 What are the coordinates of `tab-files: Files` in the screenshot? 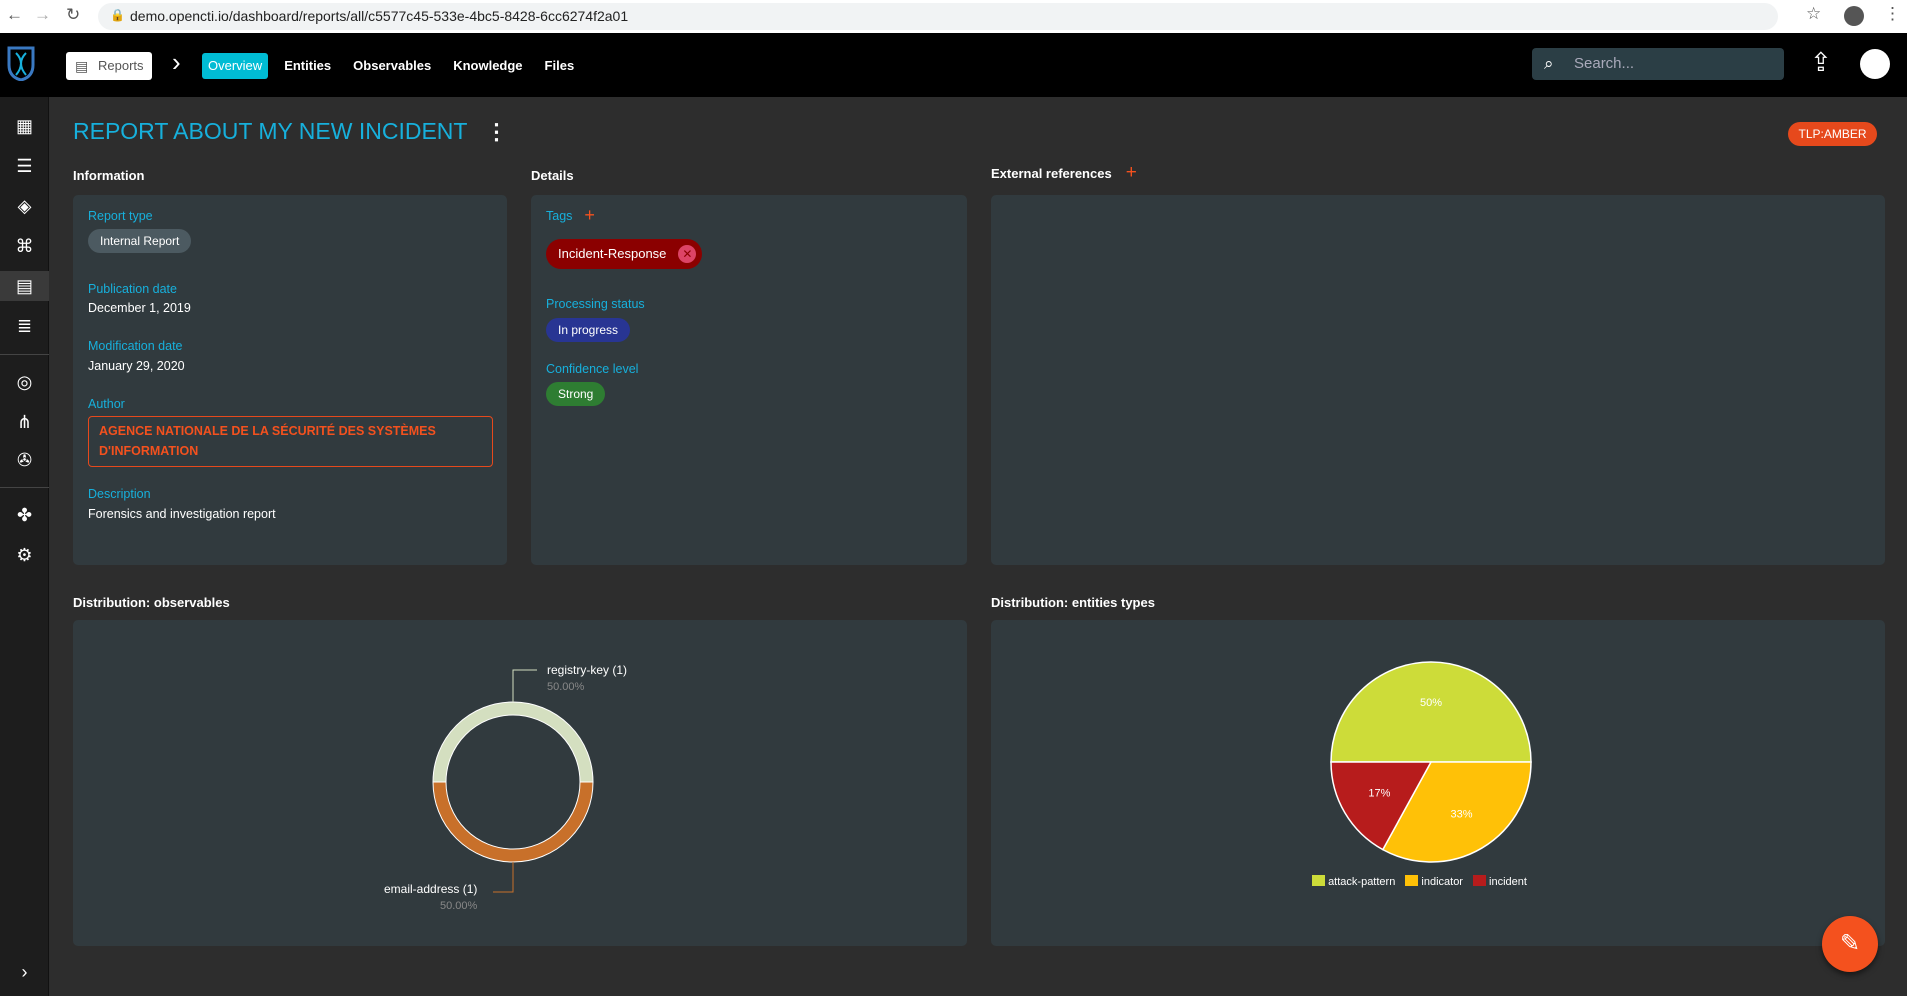 It's located at (559, 65).